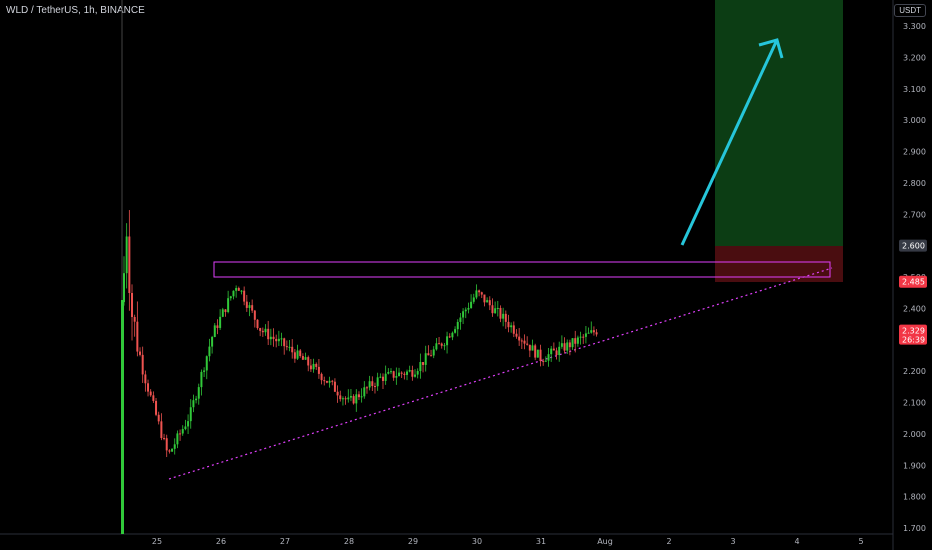 This screenshot has height=550, width=932. What do you see at coordinates (914, 403) in the screenshot?
I see `price-tick: 2.100` at bounding box center [914, 403].